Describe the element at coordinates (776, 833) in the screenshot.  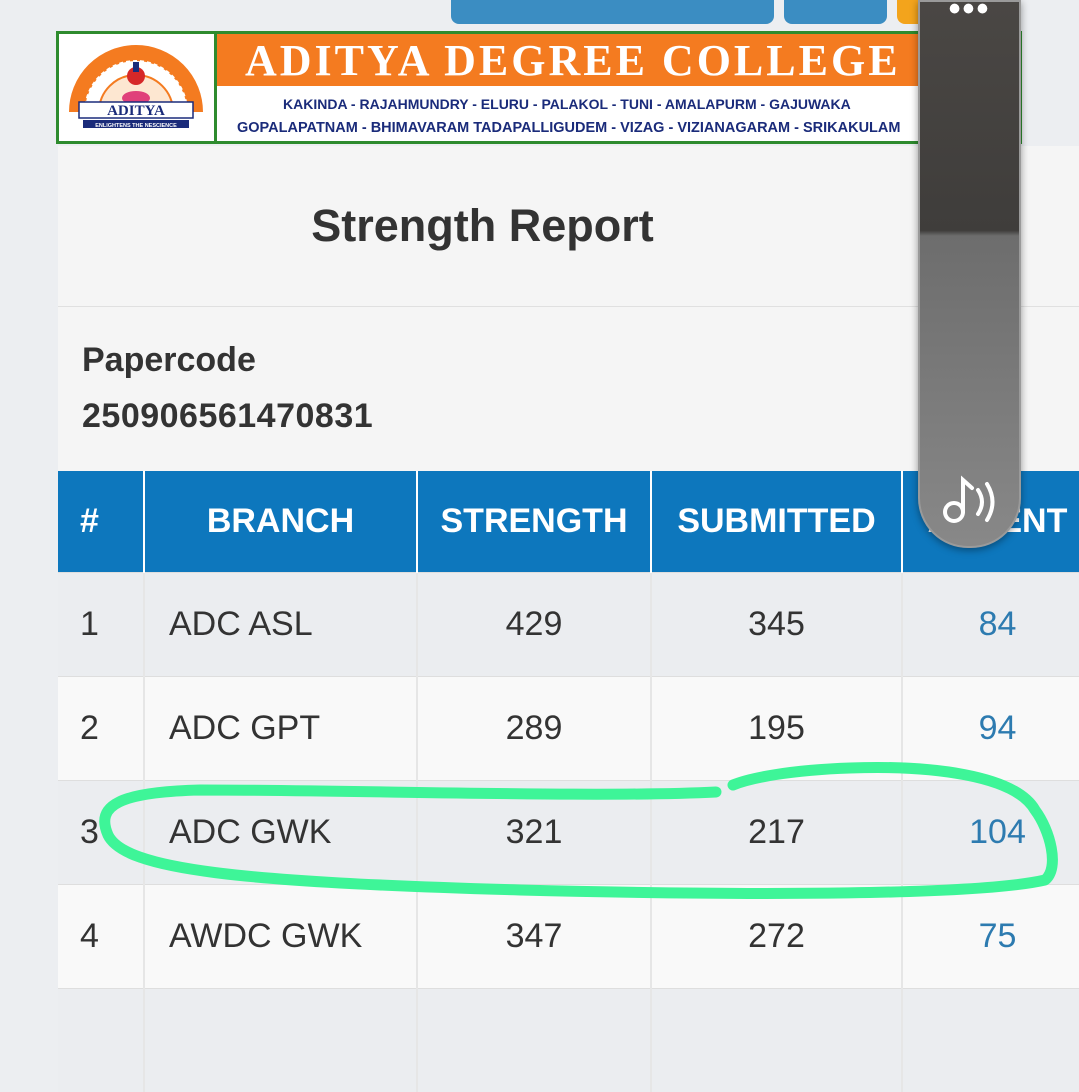
I see `submitted-cell: 217` at that location.